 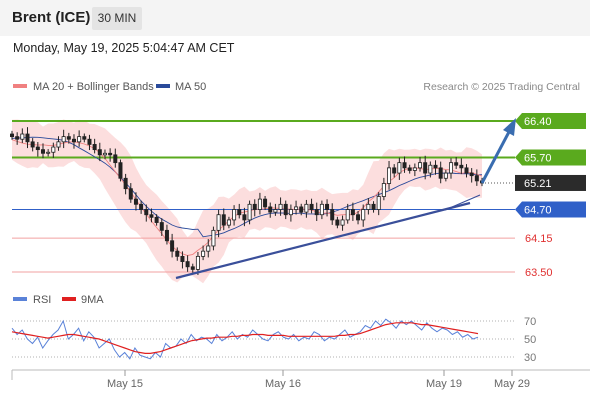 What do you see at coordinates (190, 87) in the screenshot?
I see `legend-label-ma50: MA 50` at bounding box center [190, 87].